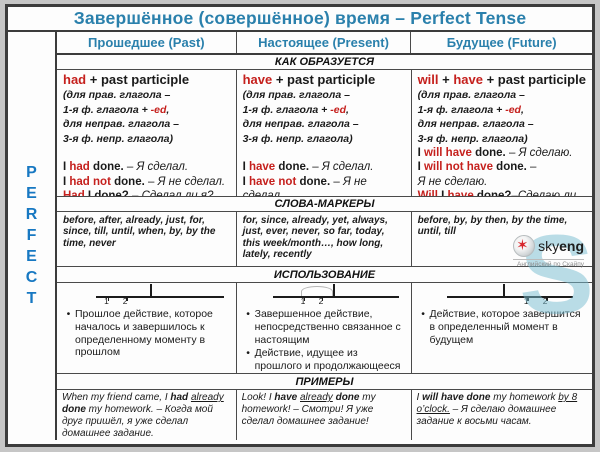 The width and height of the screenshot is (600, 452). I want to click on timeline-future-diagram: 1 2, so click(502, 296).